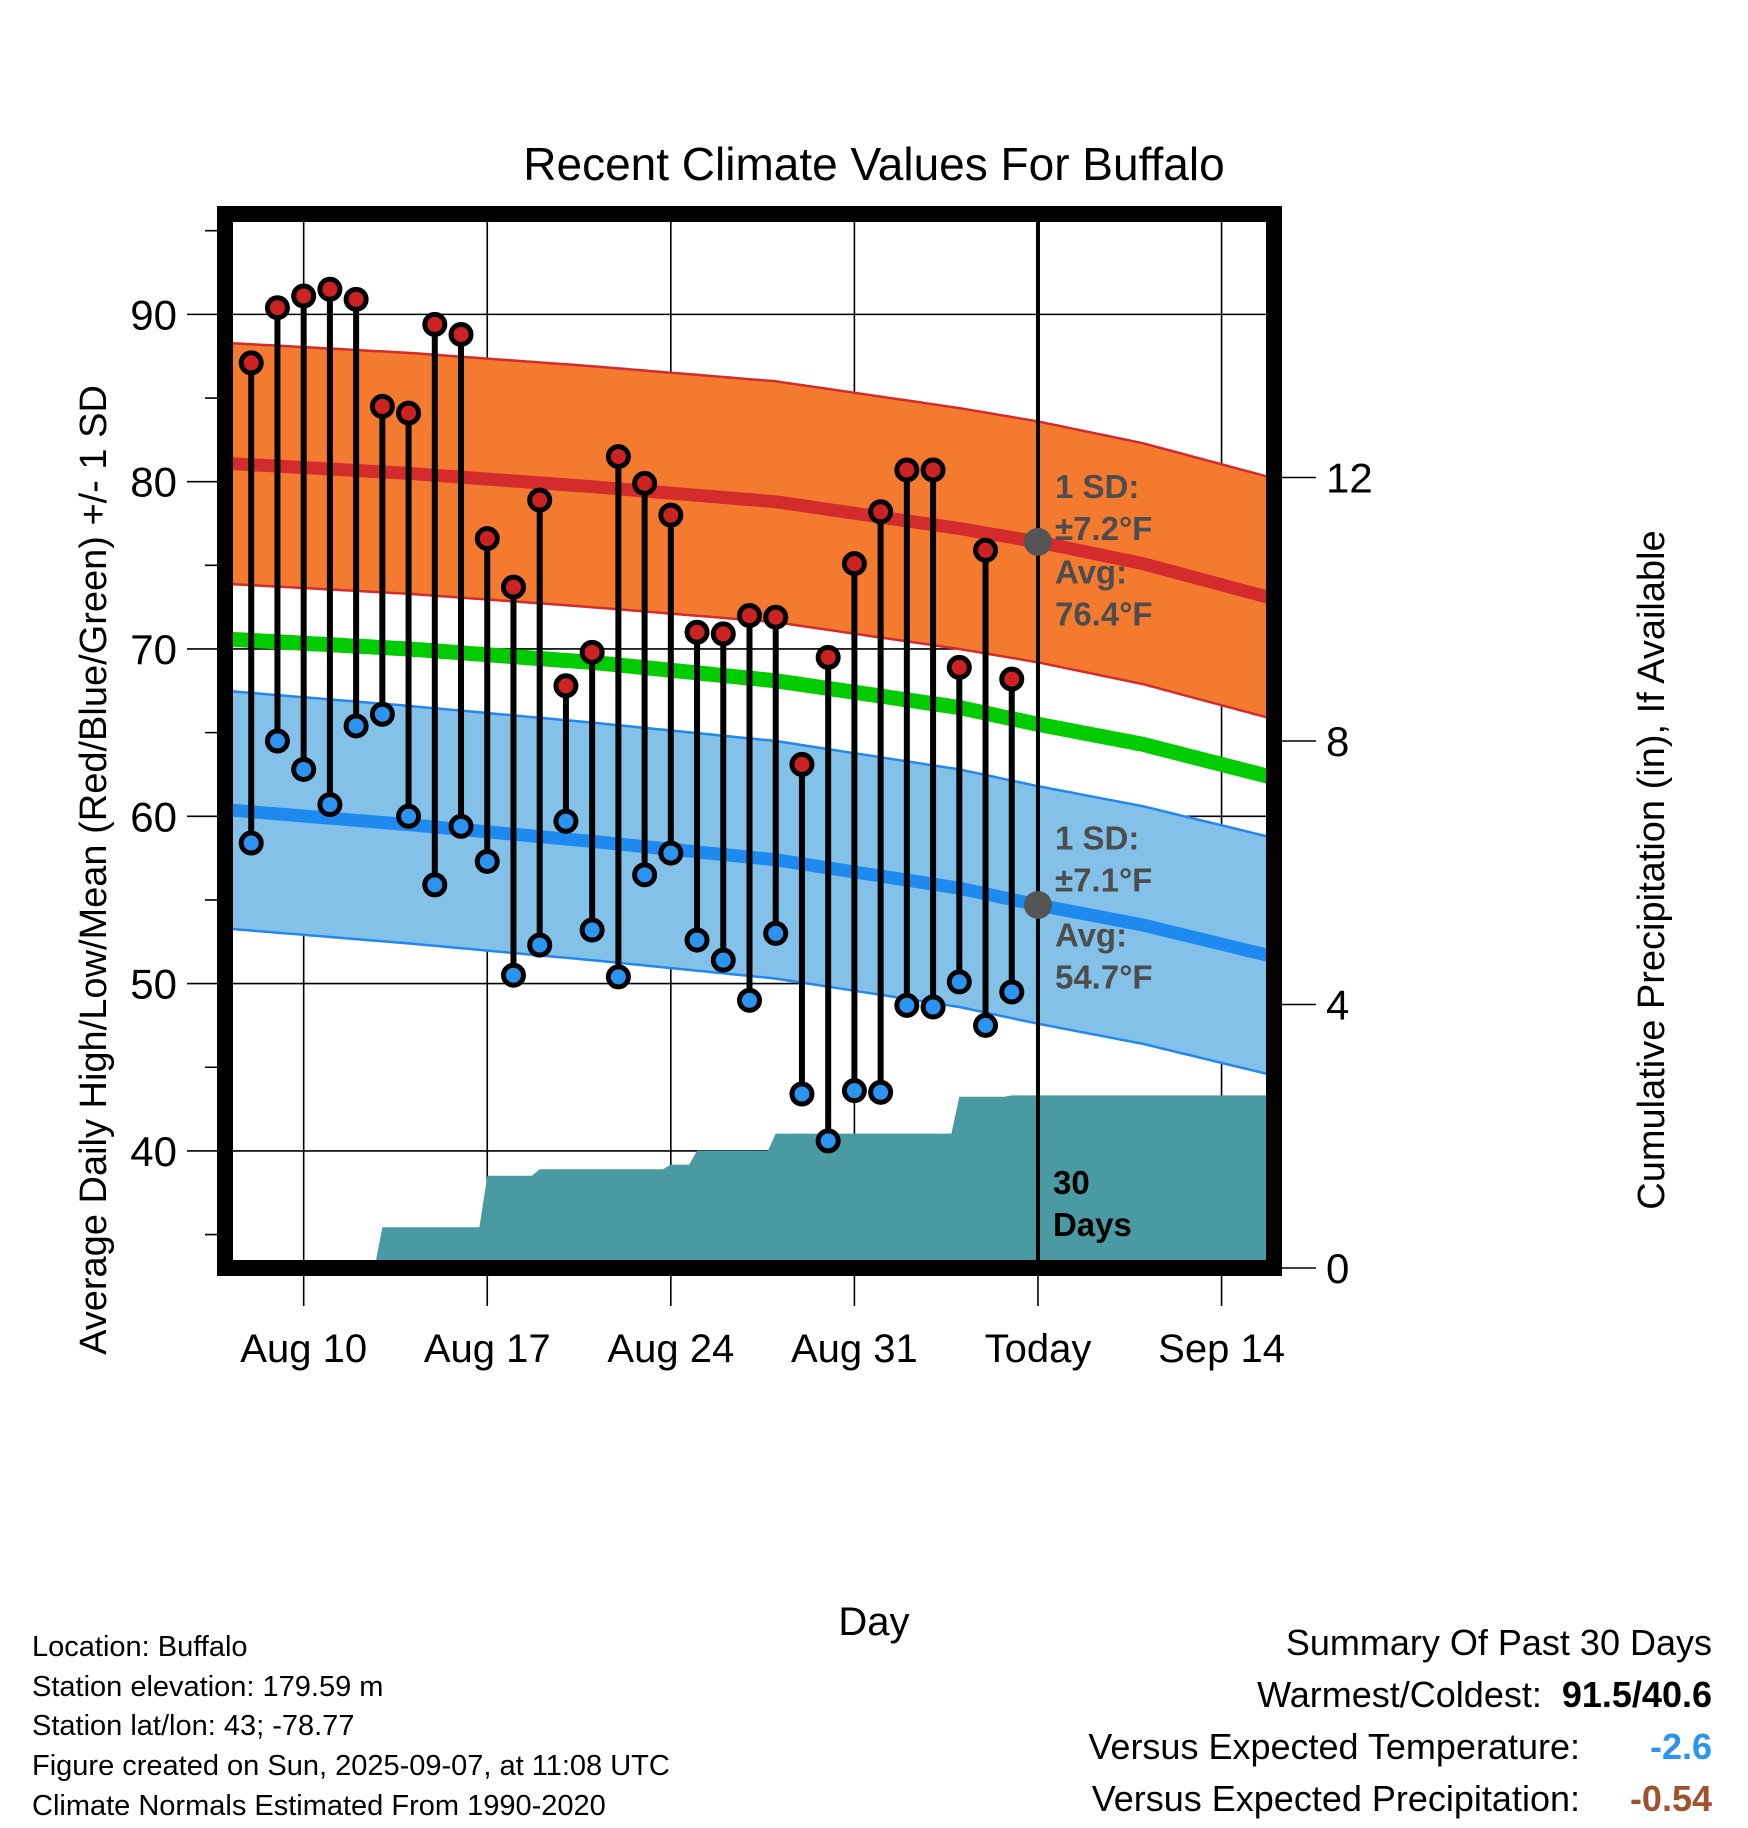  What do you see at coordinates (670, 1349) in the screenshot?
I see `x-tick-label: Aug 24` at bounding box center [670, 1349].